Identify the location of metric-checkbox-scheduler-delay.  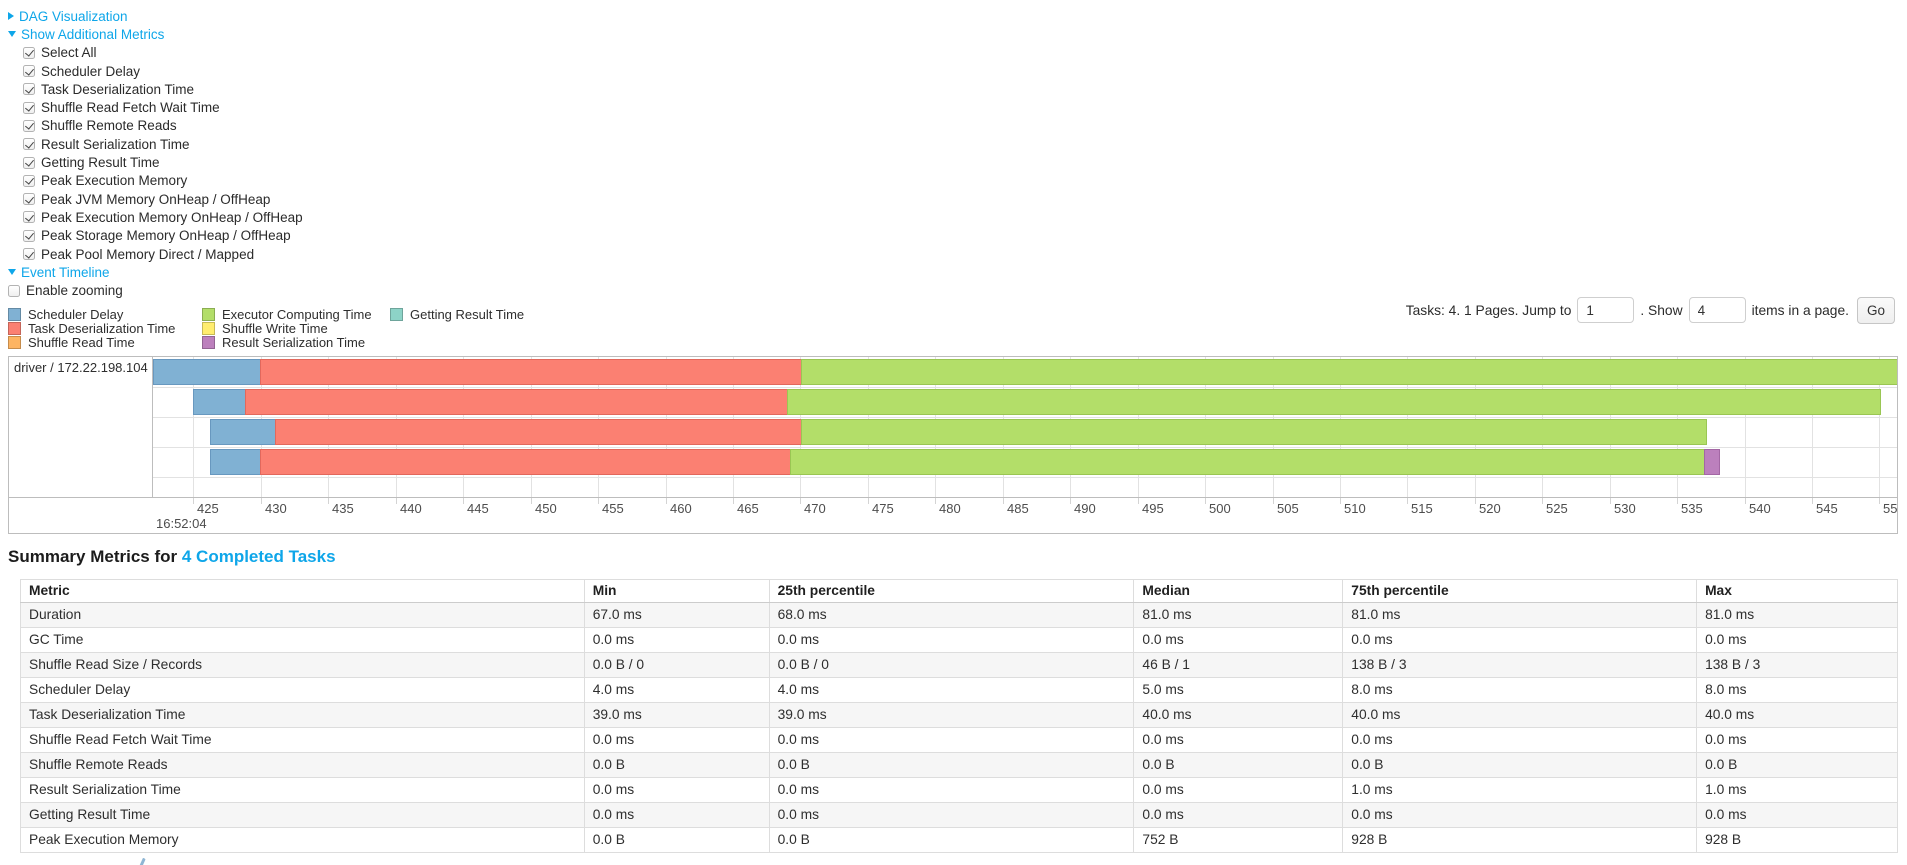
(29, 71).